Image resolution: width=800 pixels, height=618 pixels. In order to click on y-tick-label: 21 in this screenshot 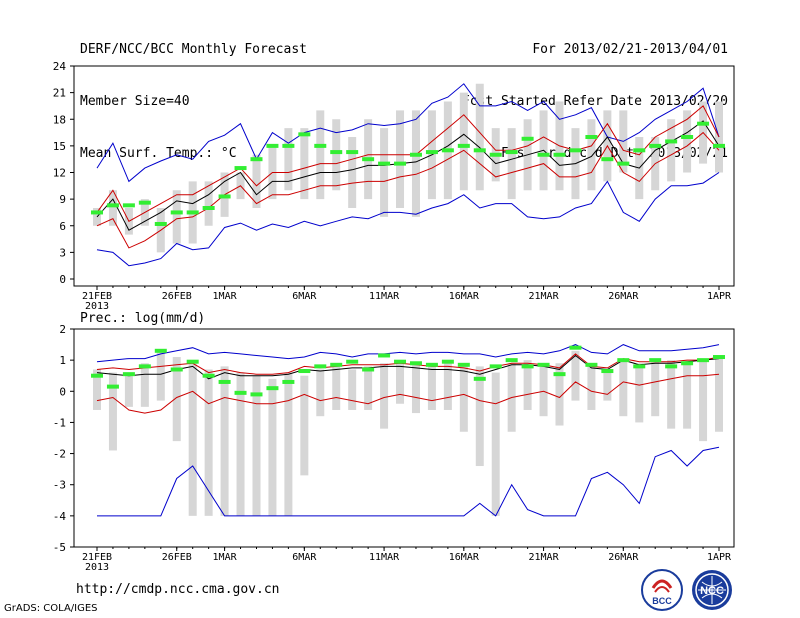, I will do `click(59, 93)`.